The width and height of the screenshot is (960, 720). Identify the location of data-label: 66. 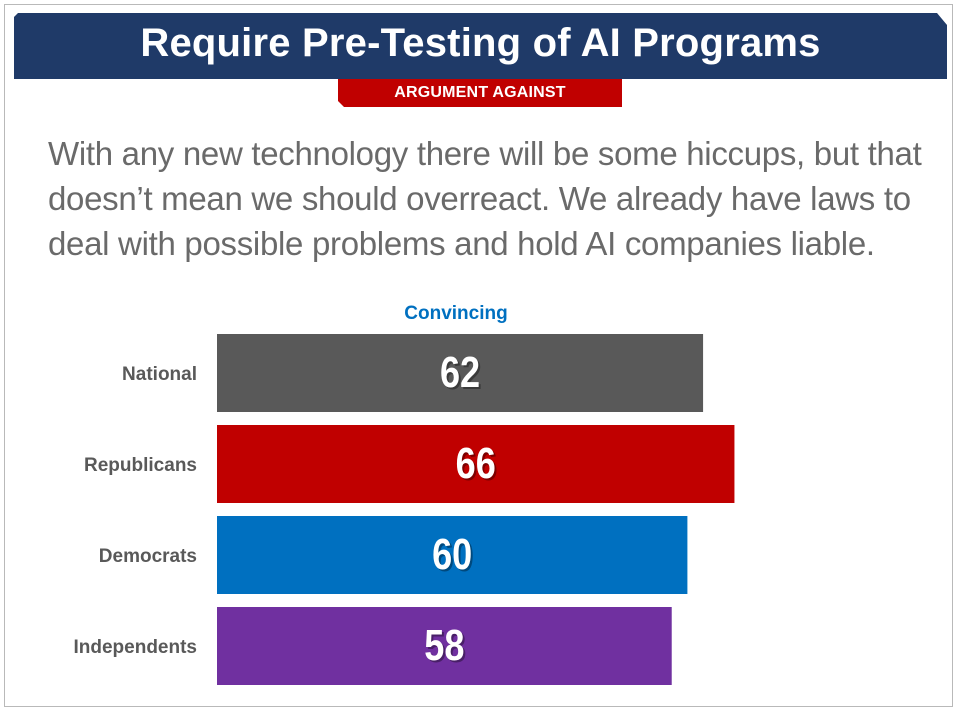
(476, 463).